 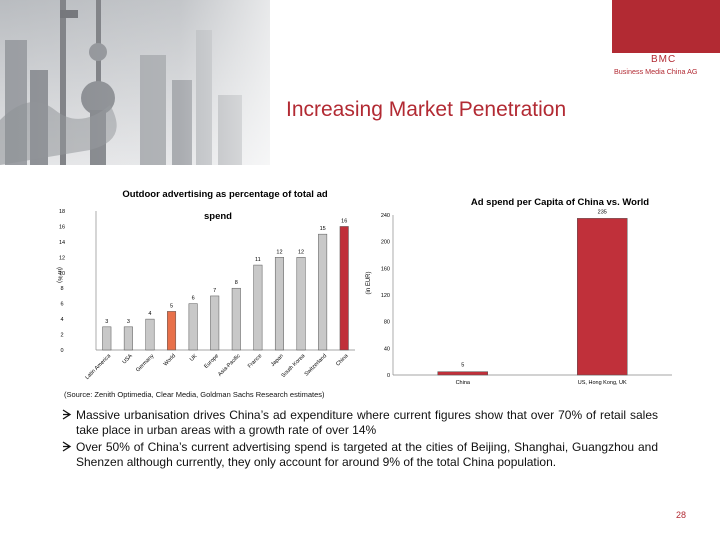 I want to click on slide-title: Increasing Market Penetration, so click(x=426, y=109).